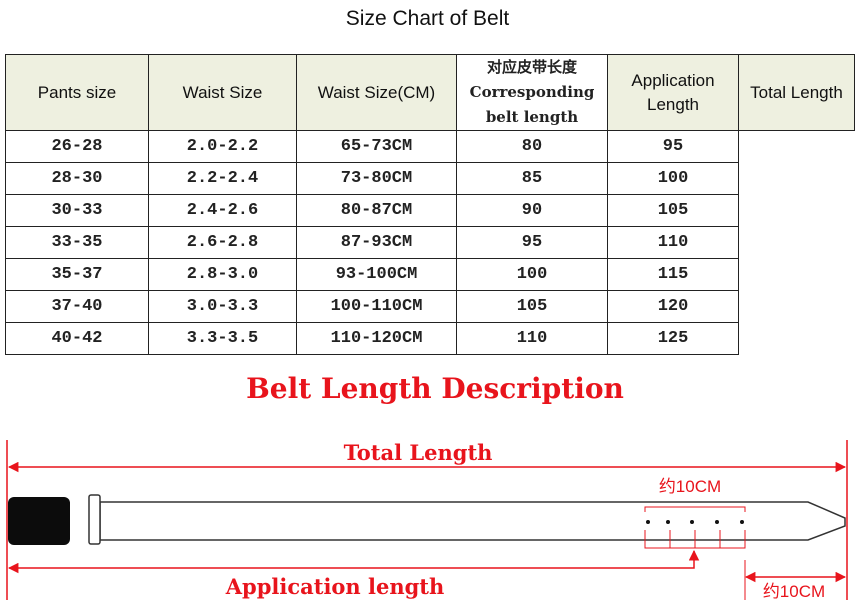 The width and height of the screenshot is (855, 616). Describe the element at coordinates (532, 210) in the screenshot. I see `cell-application-length: 90` at that location.